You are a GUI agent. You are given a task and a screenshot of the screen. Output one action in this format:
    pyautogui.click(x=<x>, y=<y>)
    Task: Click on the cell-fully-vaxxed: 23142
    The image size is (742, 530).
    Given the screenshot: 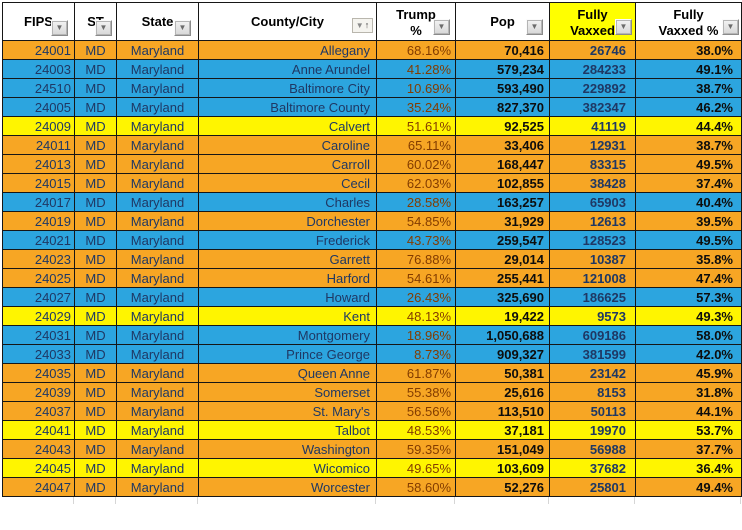 What is the action you would take?
    pyautogui.click(x=592, y=373)
    